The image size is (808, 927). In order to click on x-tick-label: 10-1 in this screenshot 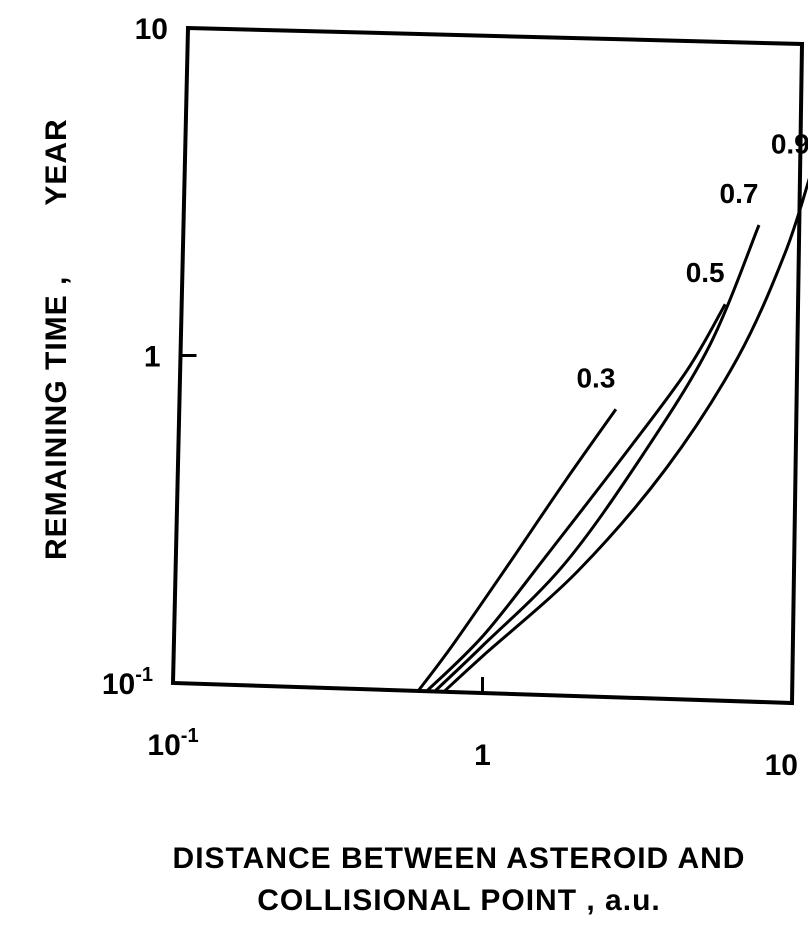, I will do `click(172, 743)`.